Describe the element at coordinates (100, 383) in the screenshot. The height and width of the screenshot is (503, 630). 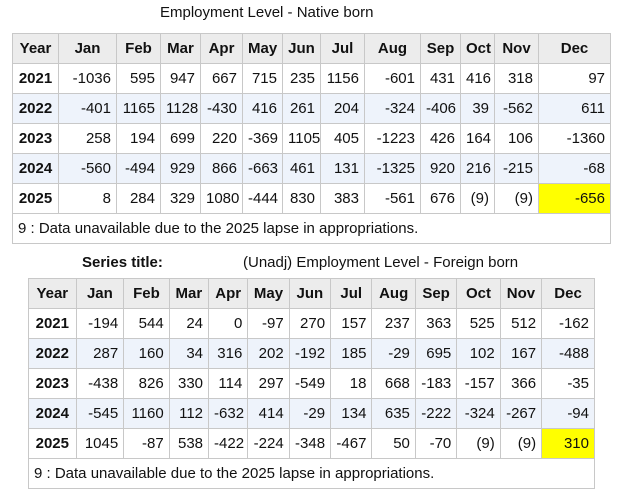
I see `value-cell: -438` at that location.